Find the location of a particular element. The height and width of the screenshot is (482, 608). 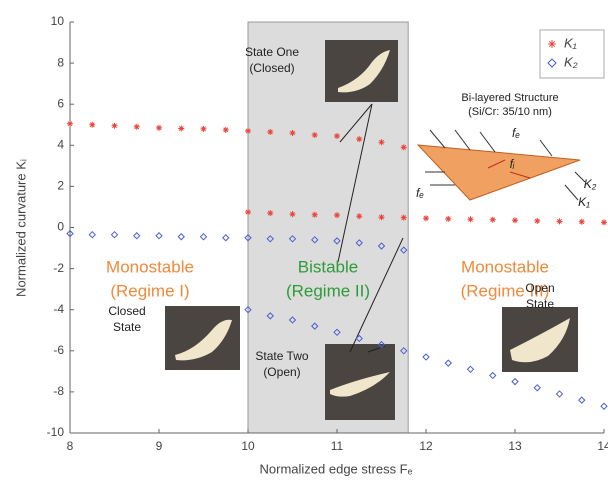

y-tick-label: 6 is located at coordinates (60, 103).